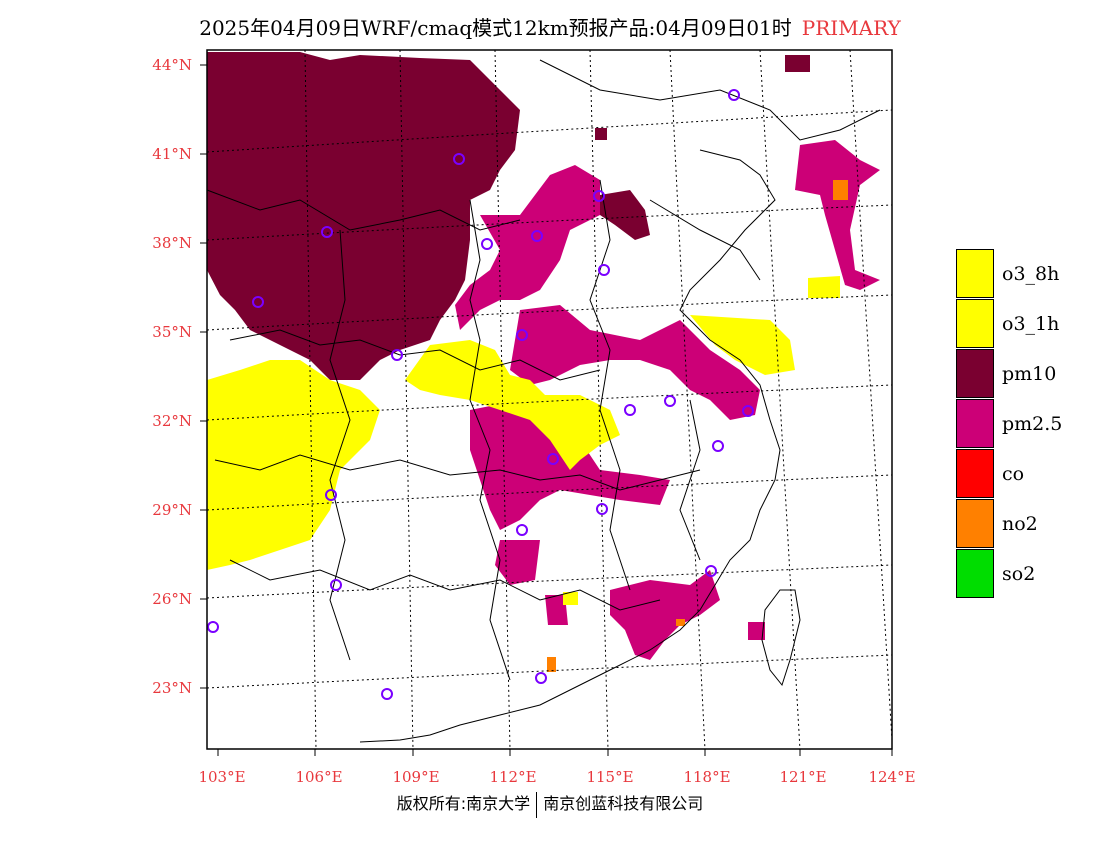  What do you see at coordinates (1013, 474) in the screenshot?
I see `legend-label: co` at bounding box center [1013, 474].